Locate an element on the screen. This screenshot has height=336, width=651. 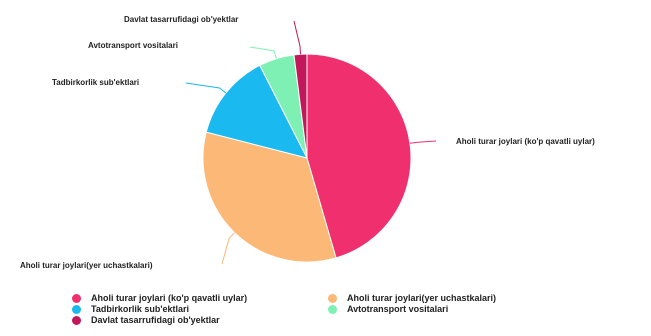
legend-item-5: Davlat tasarrufidagi ob'yektlar is located at coordinates (146, 320).